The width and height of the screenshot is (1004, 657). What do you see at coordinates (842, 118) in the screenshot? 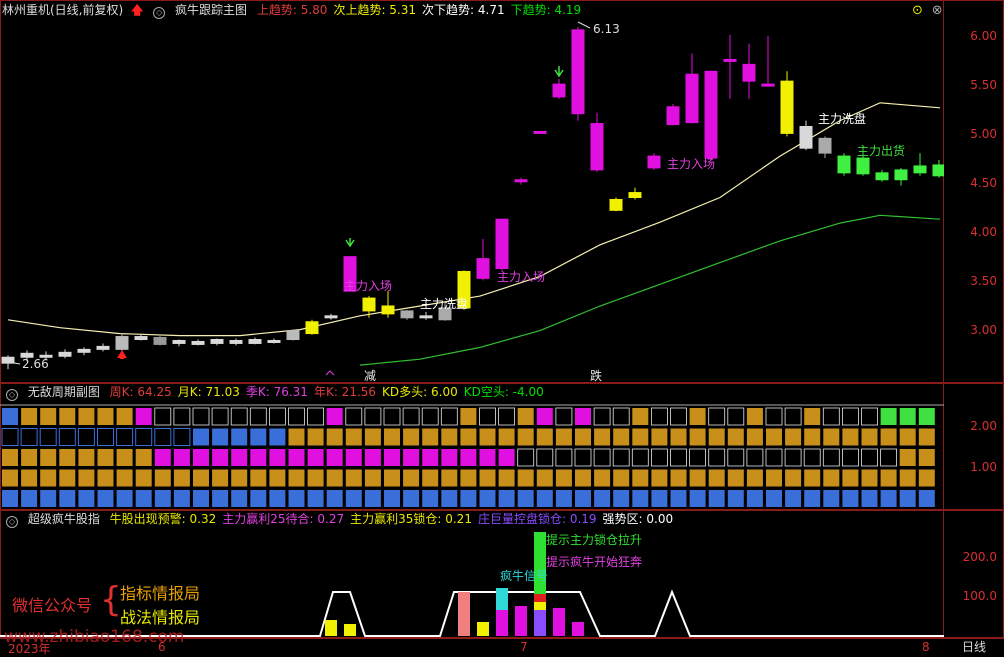
I see `wash-signal-label: 主力洗盘` at bounding box center [842, 118].